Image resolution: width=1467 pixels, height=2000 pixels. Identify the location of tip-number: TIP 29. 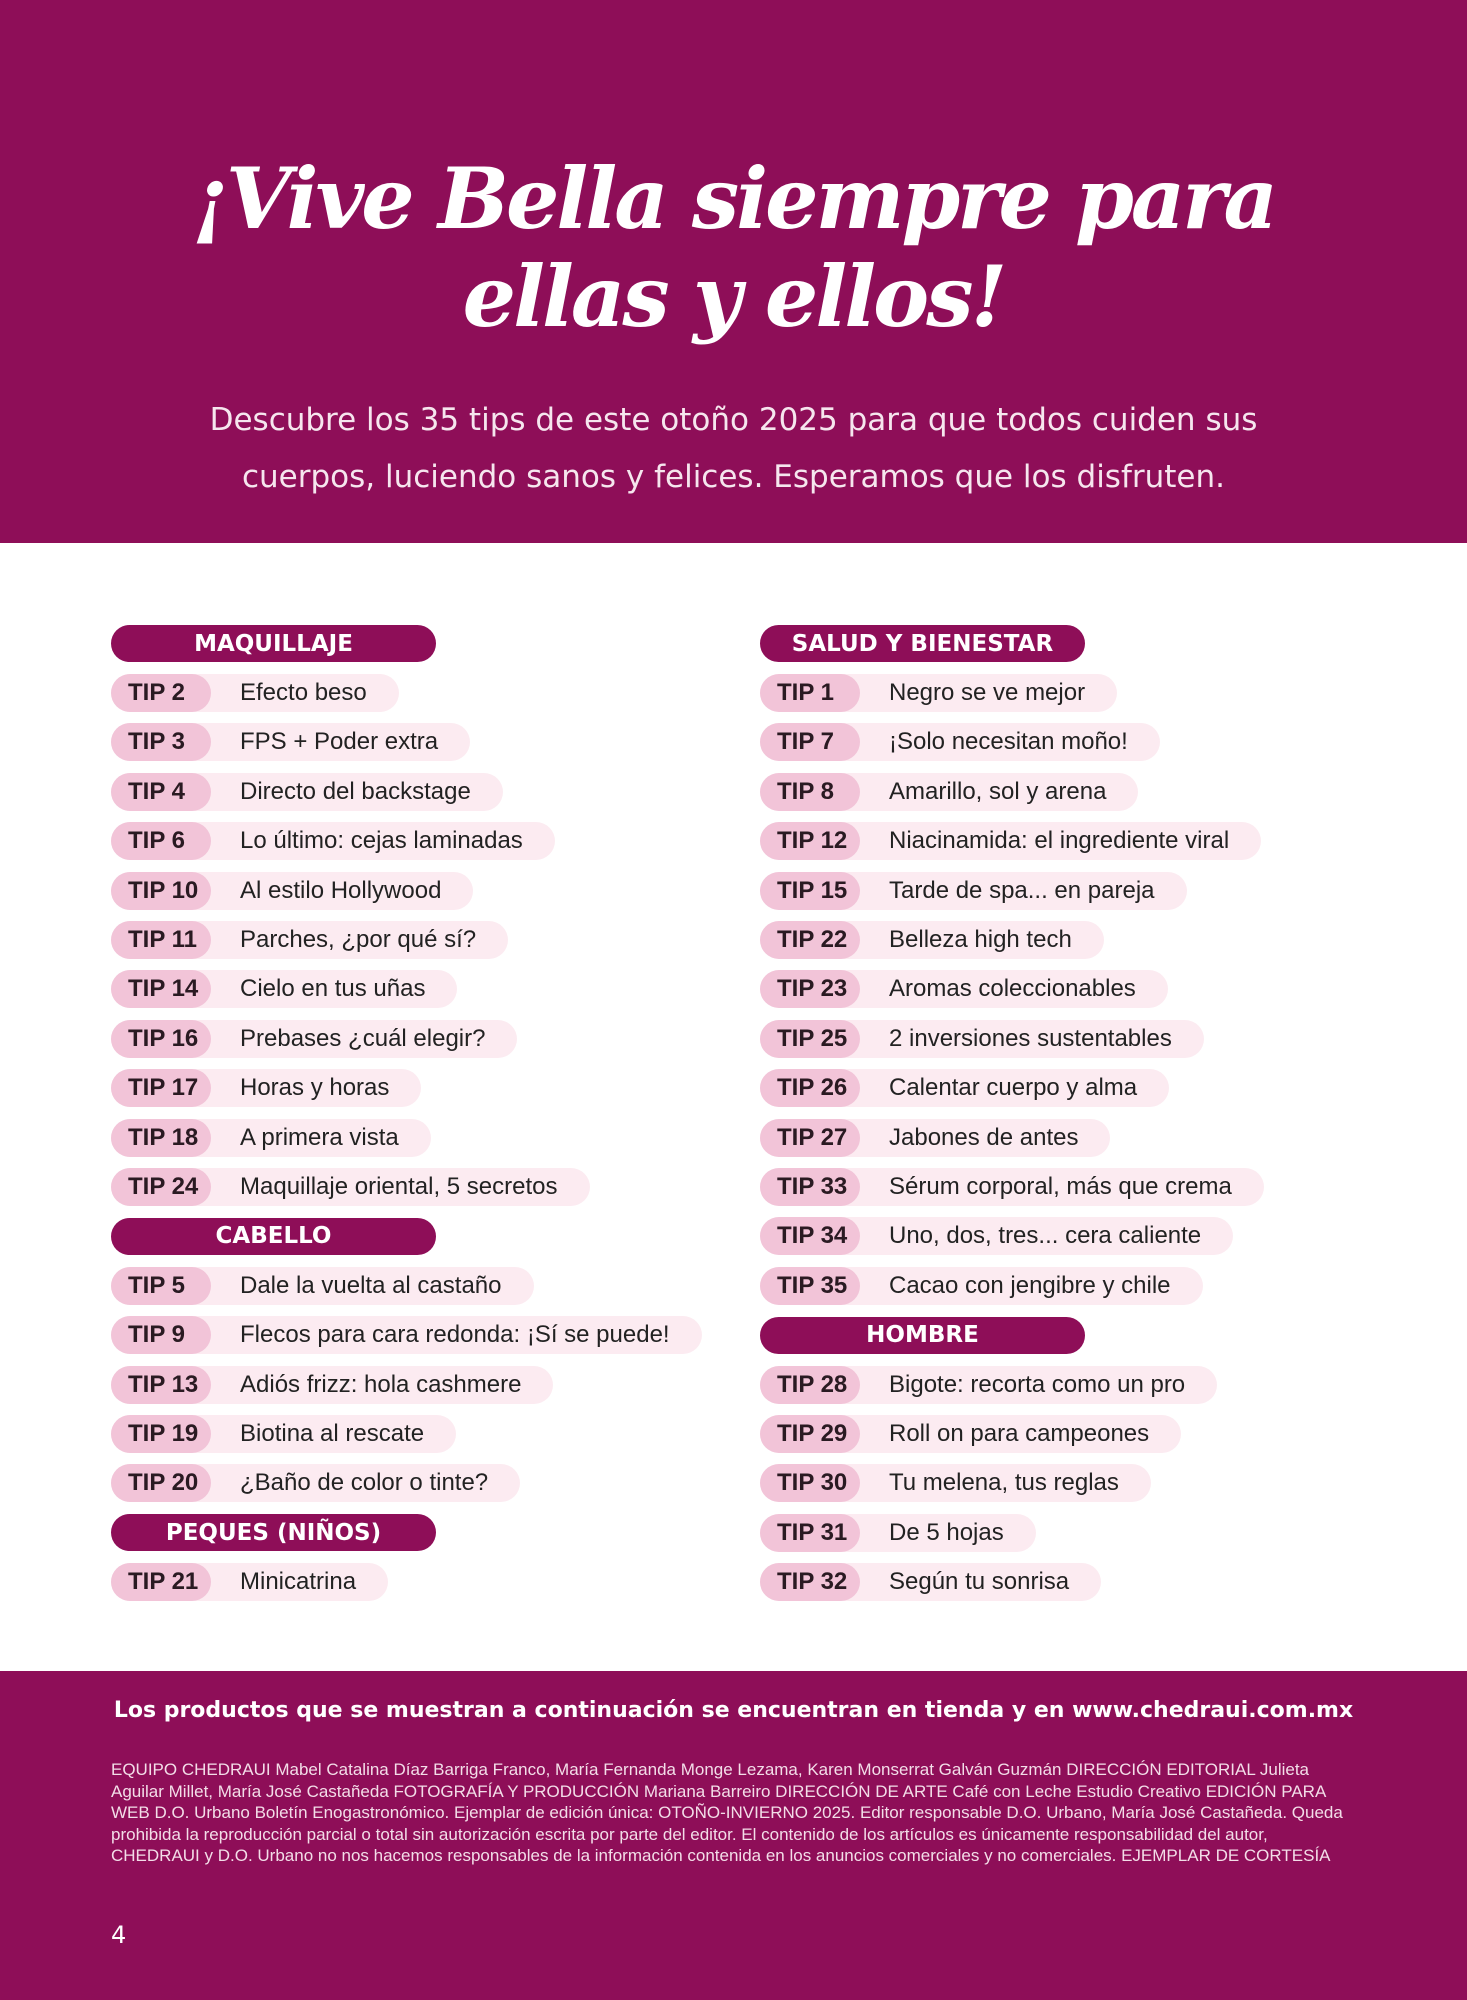
(810, 1433).